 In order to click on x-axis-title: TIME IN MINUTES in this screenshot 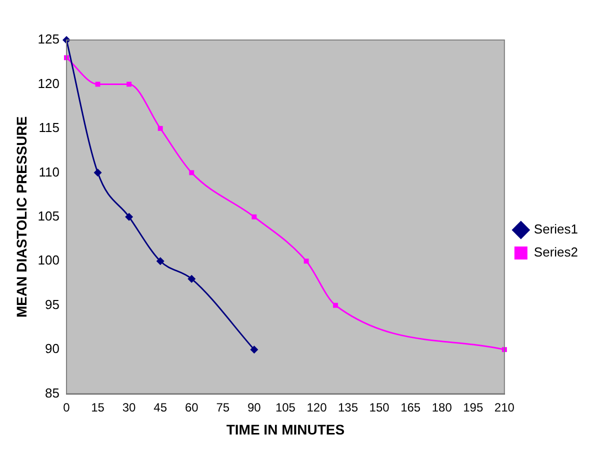, I will do `click(285, 429)`.